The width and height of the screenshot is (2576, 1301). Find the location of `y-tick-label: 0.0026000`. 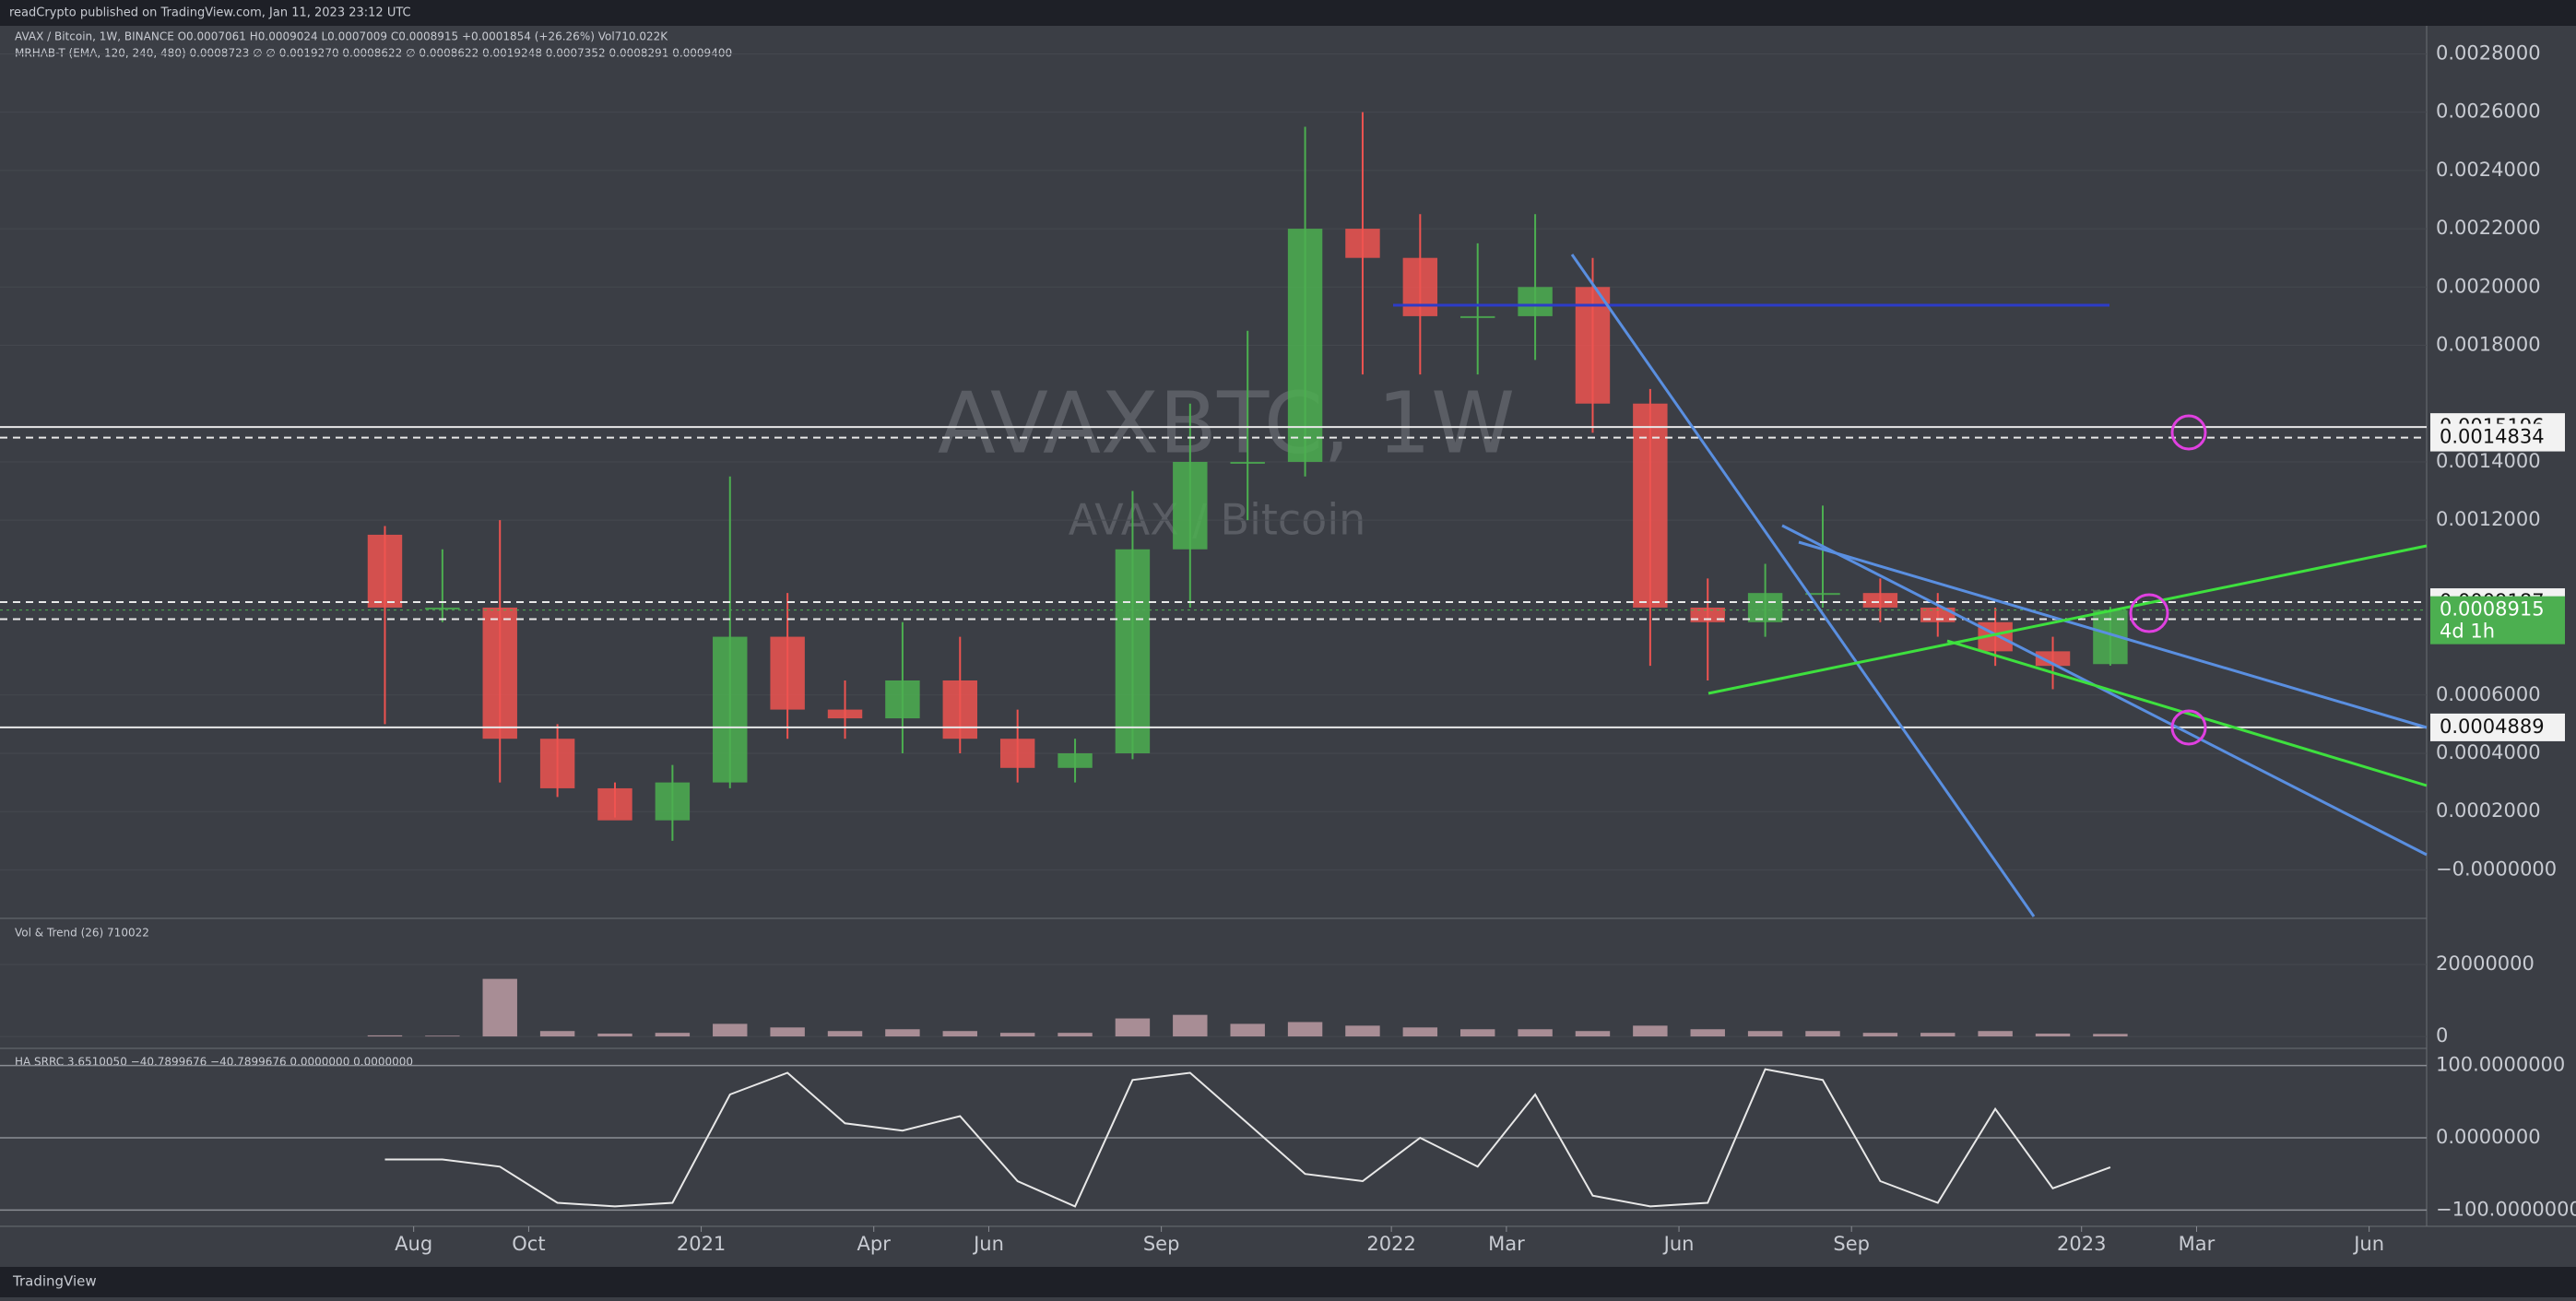

y-tick-label: 0.0026000 is located at coordinates (2488, 112).